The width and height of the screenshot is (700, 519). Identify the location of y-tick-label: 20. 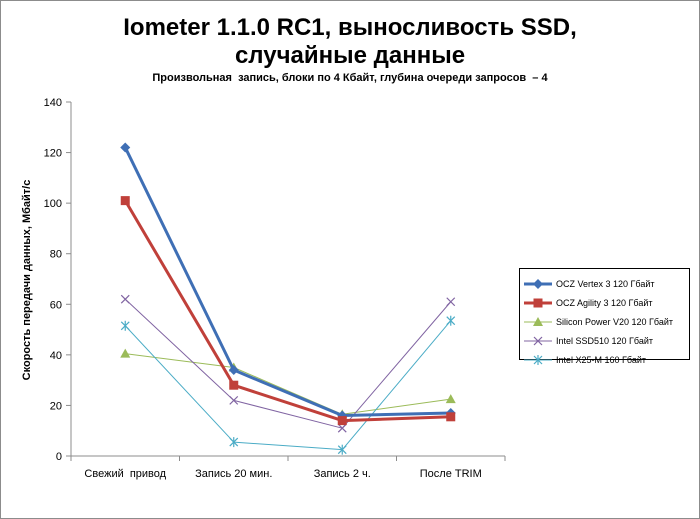
(56, 406).